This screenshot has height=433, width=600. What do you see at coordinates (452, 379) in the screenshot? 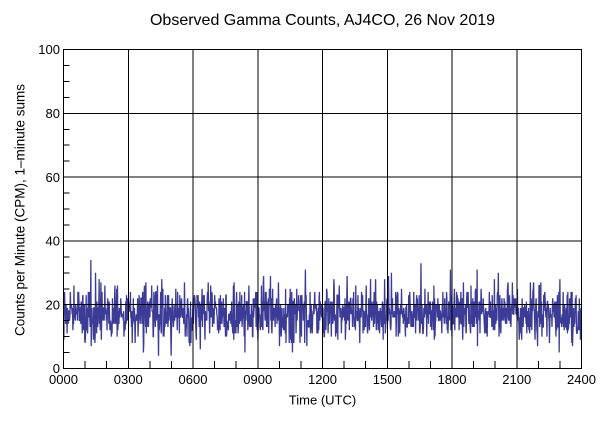
I see `svg-text: 1800` at bounding box center [452, 379].